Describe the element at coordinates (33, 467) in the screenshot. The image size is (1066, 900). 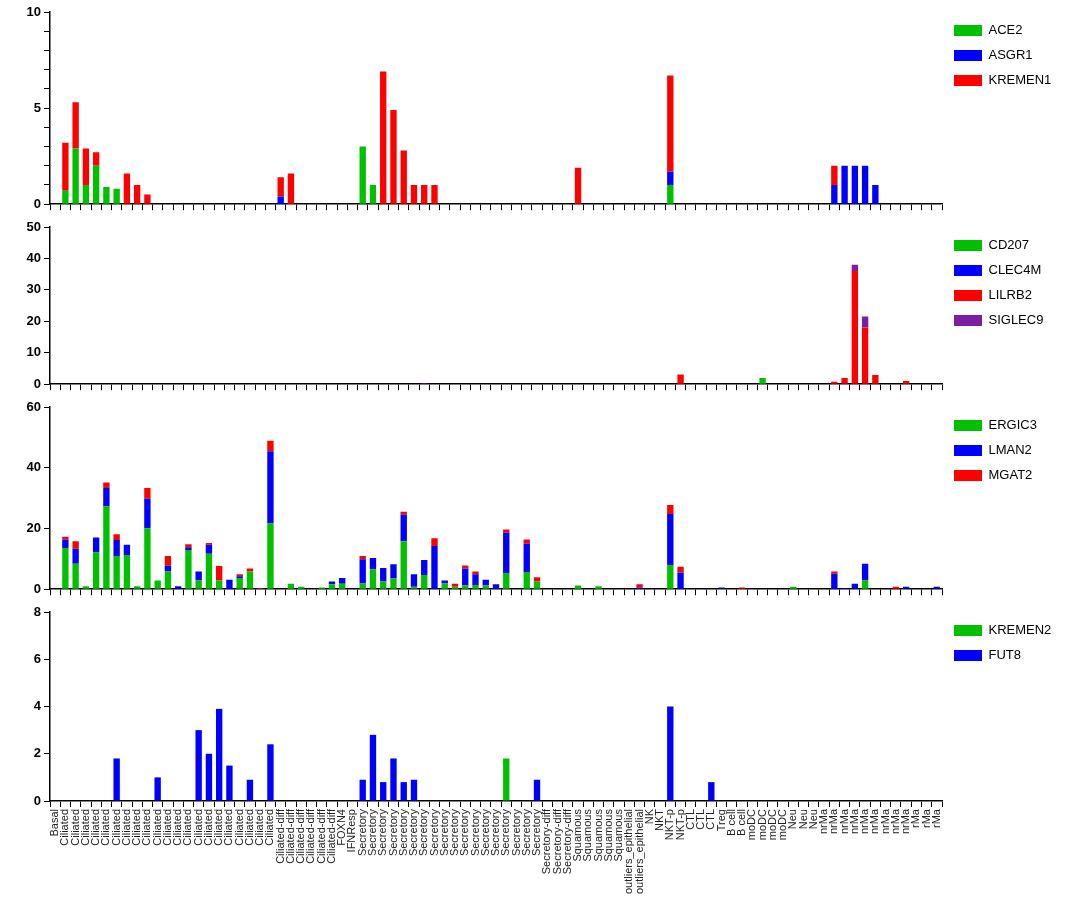
I see `y-tick-label: 40` at that location.